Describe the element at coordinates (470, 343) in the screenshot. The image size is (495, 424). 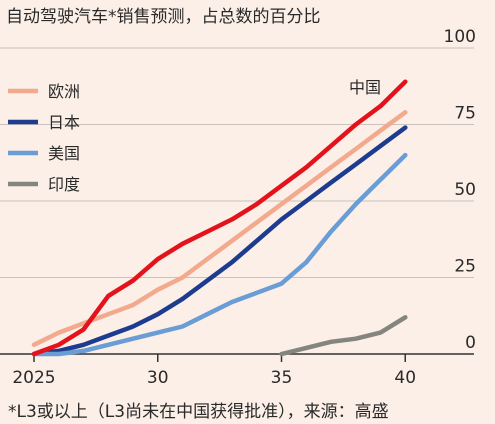
I see `y-tick-label: 0` at that location.